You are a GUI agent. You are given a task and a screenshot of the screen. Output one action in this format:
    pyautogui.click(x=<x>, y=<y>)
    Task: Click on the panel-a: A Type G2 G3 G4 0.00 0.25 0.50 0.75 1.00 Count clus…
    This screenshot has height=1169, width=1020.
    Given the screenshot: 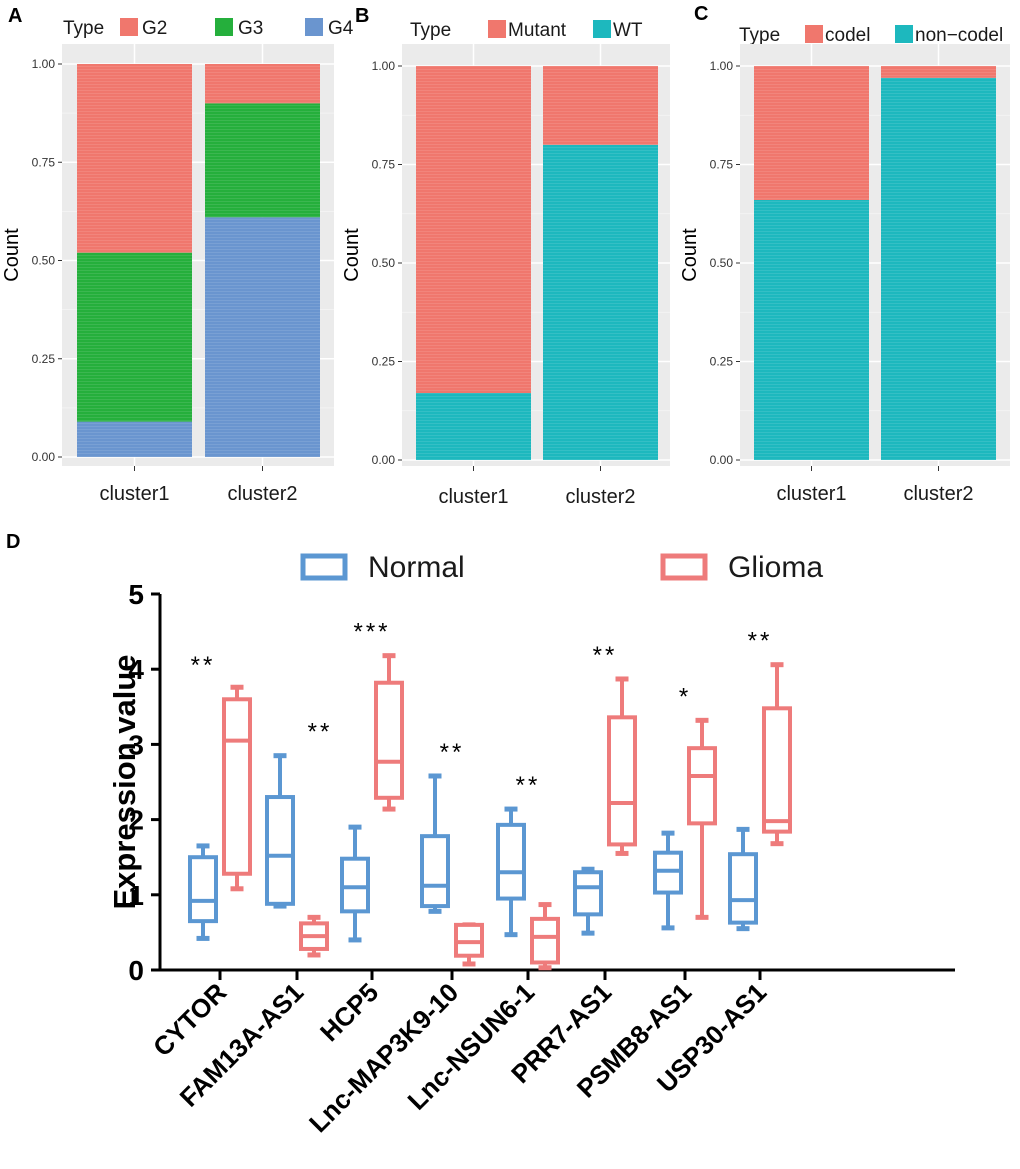 What is the action you would take?
    pyautogui.click(x=177, y=255)
    